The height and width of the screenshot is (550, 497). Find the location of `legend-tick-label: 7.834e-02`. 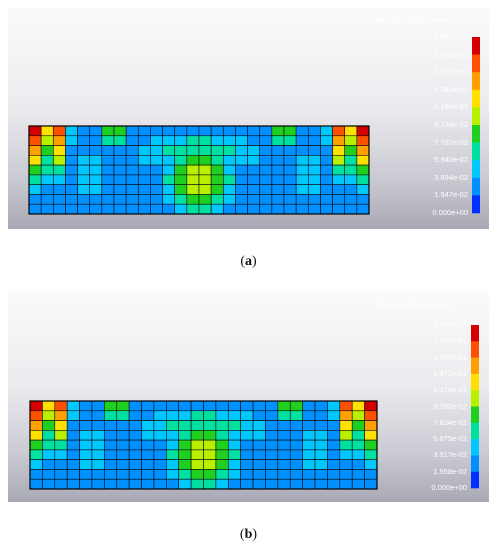

legend-tick-label: 7.834e-02 is located at coordinates (450, 422).